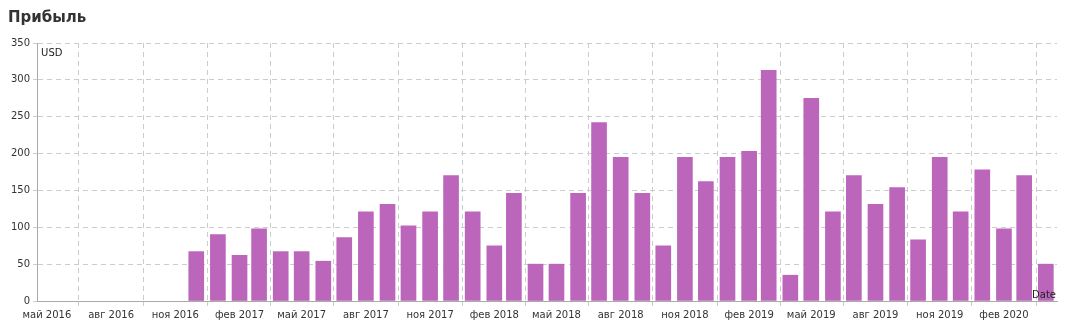 The image size is (1077, 333). Describe the element at coordinates (52, 52) in the screenshot. I see `y-axis-title: USD` at that location.